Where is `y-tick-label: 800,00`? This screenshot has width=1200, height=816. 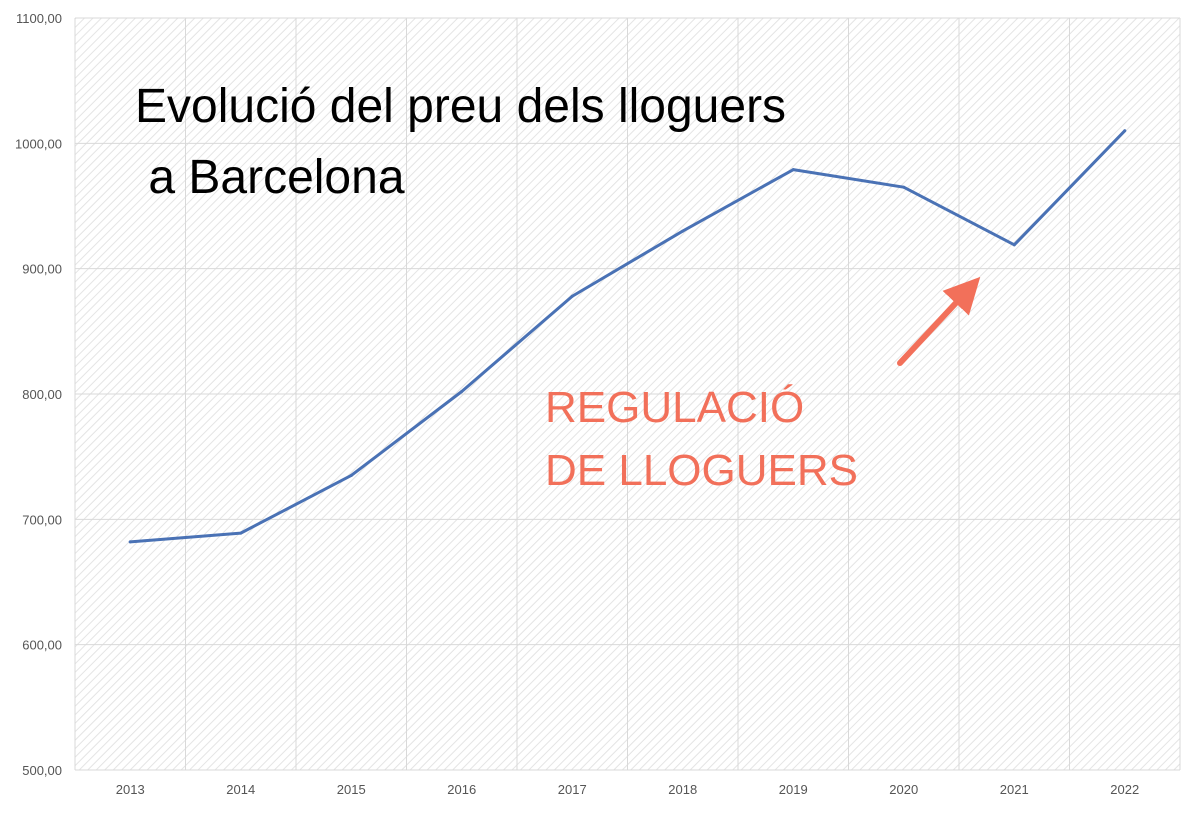 y-tick-label: 800,00 is located at coordinates (42, 394).